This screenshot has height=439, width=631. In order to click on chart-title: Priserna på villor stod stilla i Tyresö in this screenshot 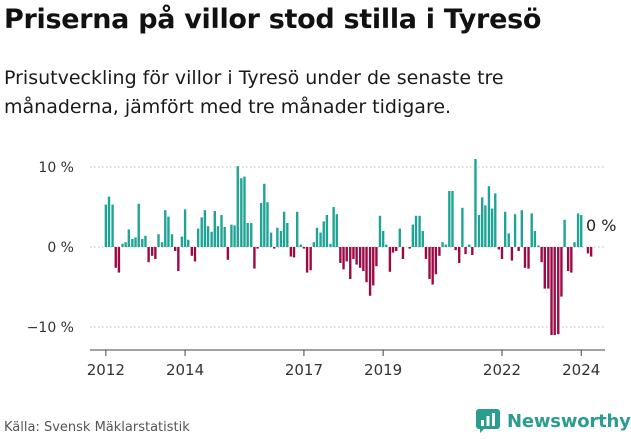, I will do `click(273, 19)`.